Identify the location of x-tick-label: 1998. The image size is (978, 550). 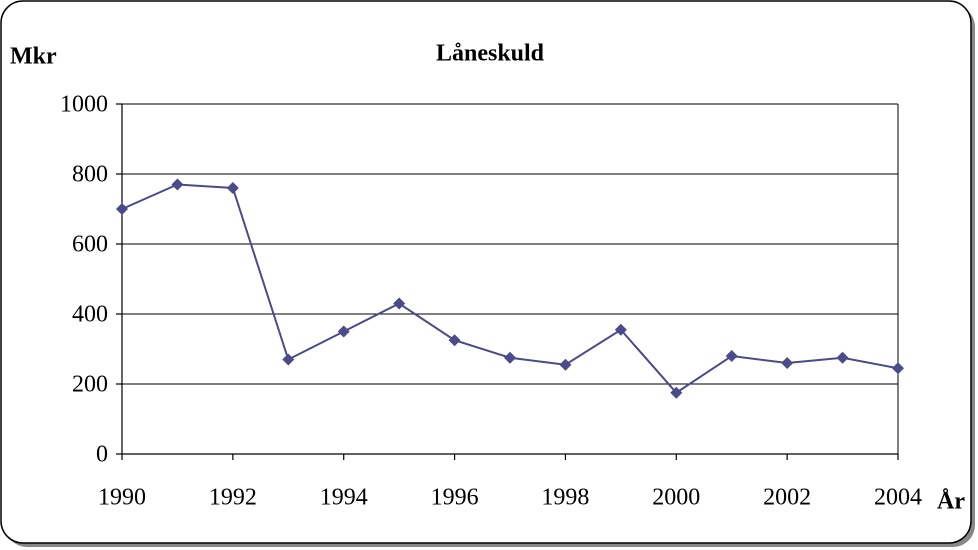
(565, 498).